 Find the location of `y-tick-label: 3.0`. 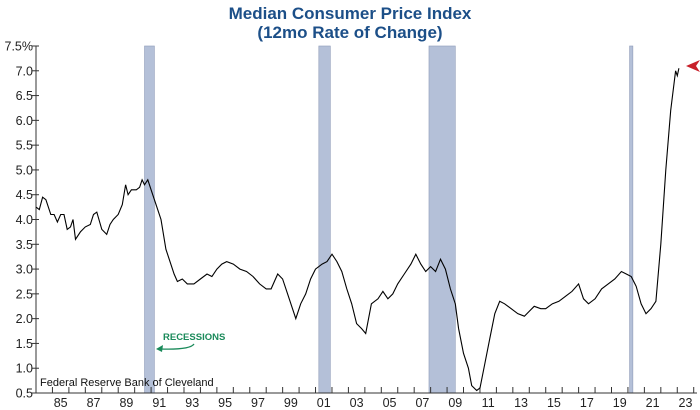

y-tick-label: 3.0 is located at coordinates (24, 270).